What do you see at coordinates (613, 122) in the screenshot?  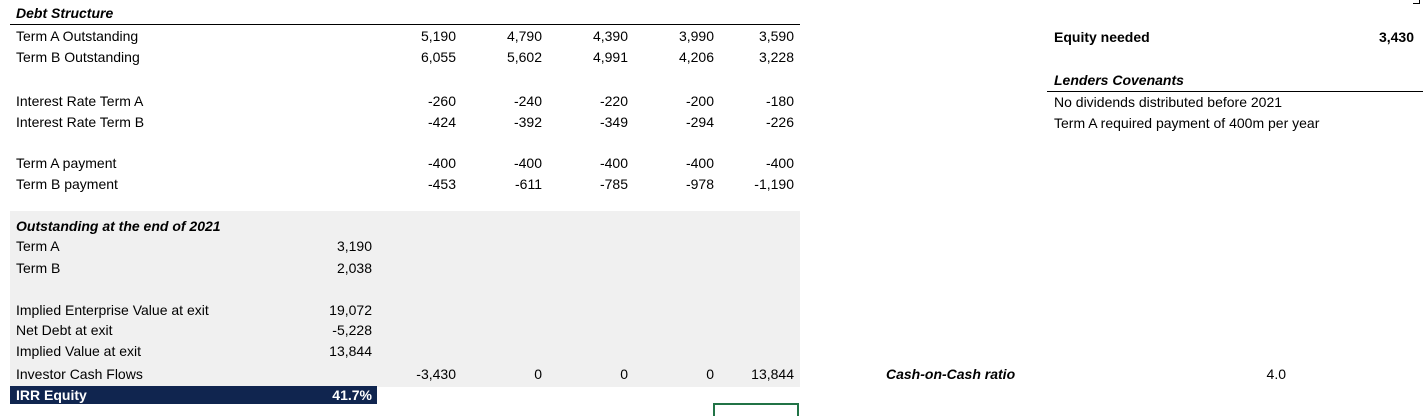 I see `debt-row-cell: -349` at bounding box center [613, 122].